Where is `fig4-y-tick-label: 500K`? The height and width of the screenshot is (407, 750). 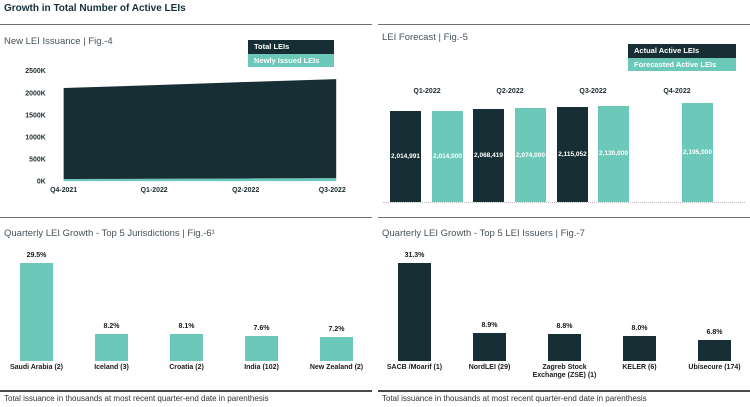
fig4-y-tick-label: 500K is located at coordinates (37, 160).